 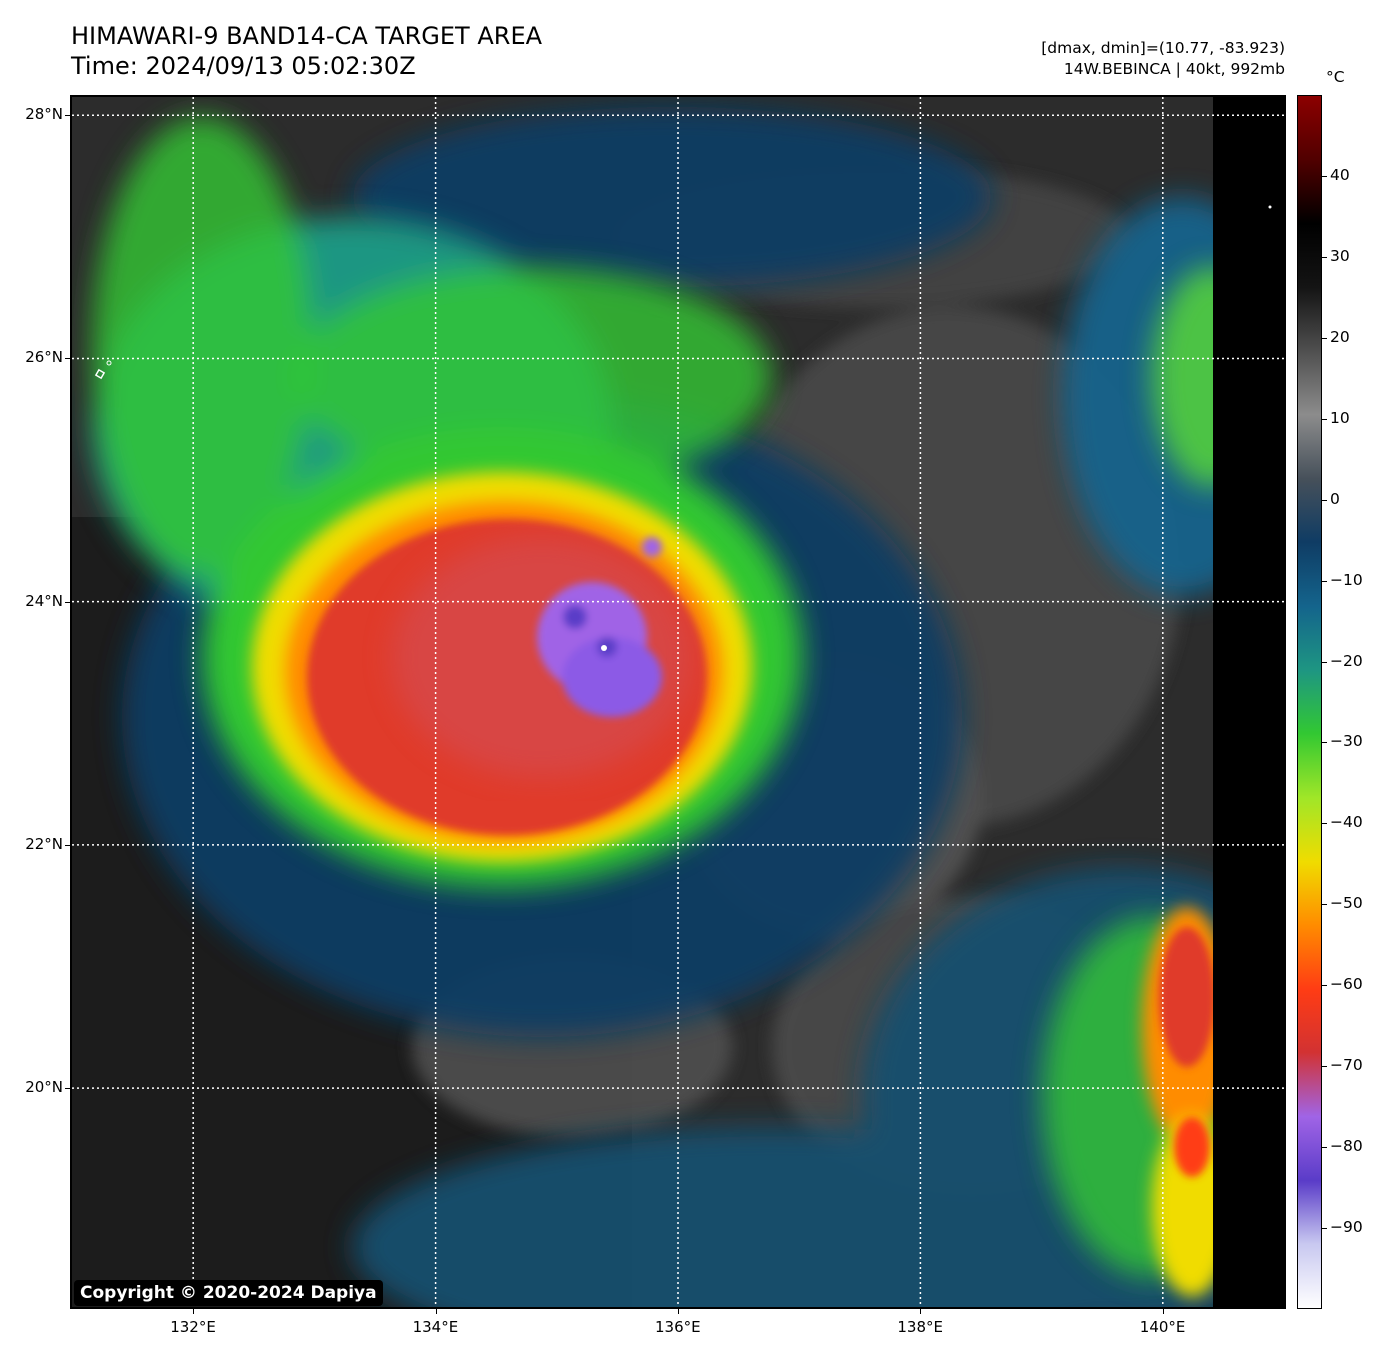 I want to click on colorbar-tick-label: −50, so click(x=1346, y=903).